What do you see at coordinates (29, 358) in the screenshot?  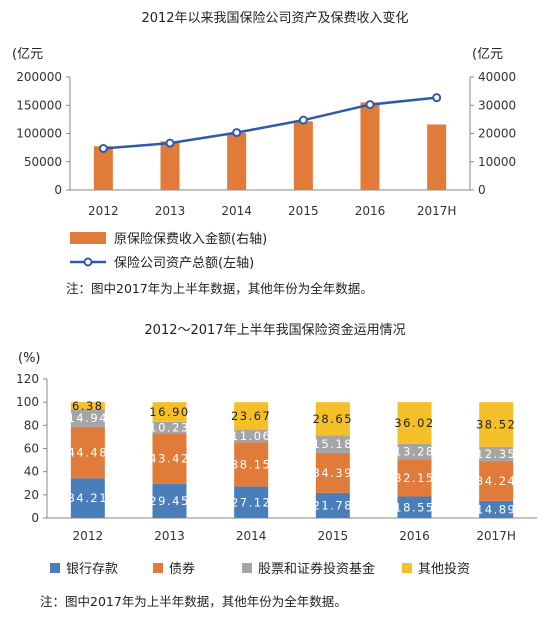 I see `y-axis-unit: (%)` at bounding box center [29, 358].